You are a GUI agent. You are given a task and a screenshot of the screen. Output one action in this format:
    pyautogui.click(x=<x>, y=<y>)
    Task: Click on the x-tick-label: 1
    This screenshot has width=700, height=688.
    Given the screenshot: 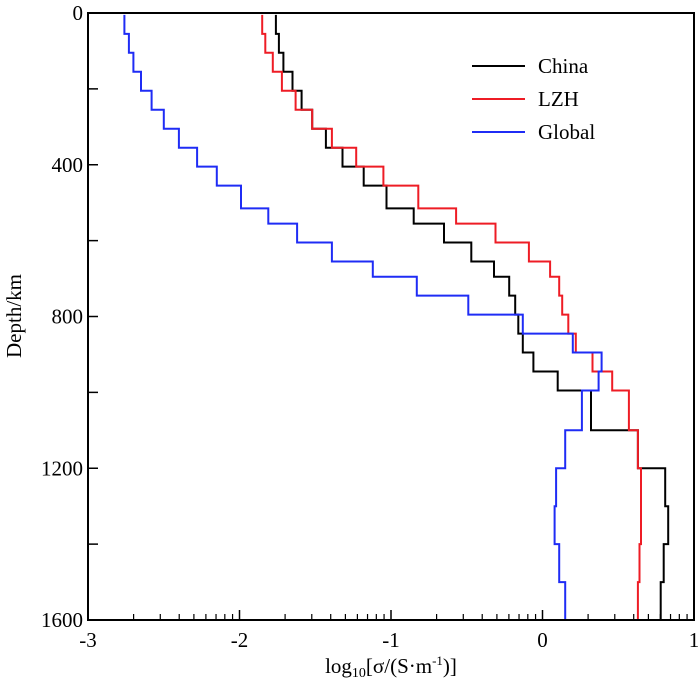 What is the action you would take?
    pyautogui.click(x=694, y=640)
    